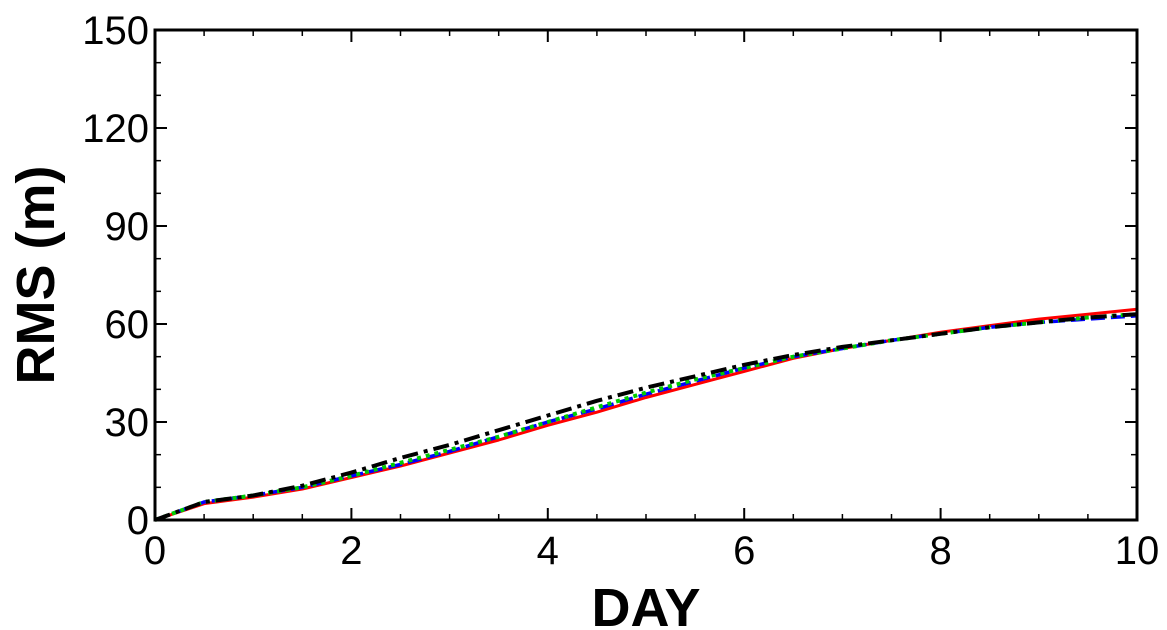 Image resolution: width=1167 pixels, height=630 pixels. Describe the element at coordinates (351, 551) in the screenshot. I see `x-tick-label: 2` at that location.